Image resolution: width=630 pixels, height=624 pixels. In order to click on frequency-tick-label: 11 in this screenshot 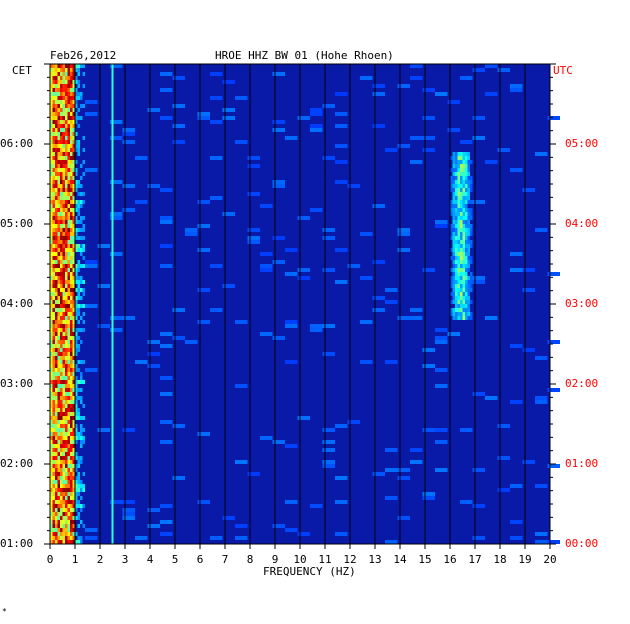, I will do `click(325, 559)`.